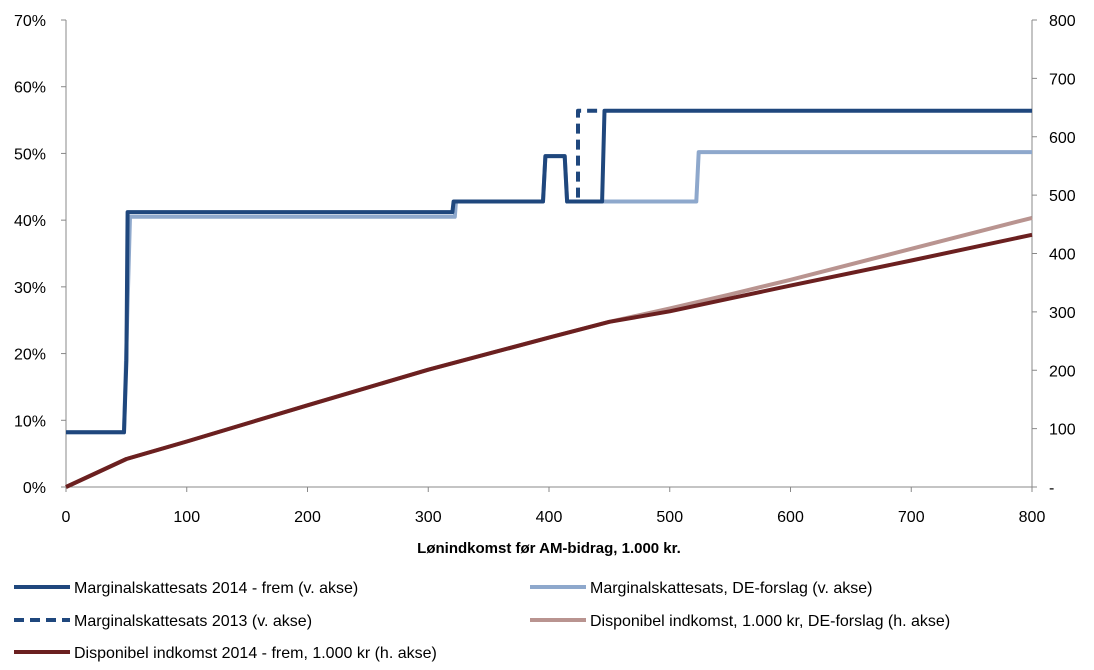 This screenshot has height=670, width=1094. What do you see at coordinates (1062, 313) in the screenshot?
I see `y-right-tick-label: 300` at bounding box center [1062, 313].